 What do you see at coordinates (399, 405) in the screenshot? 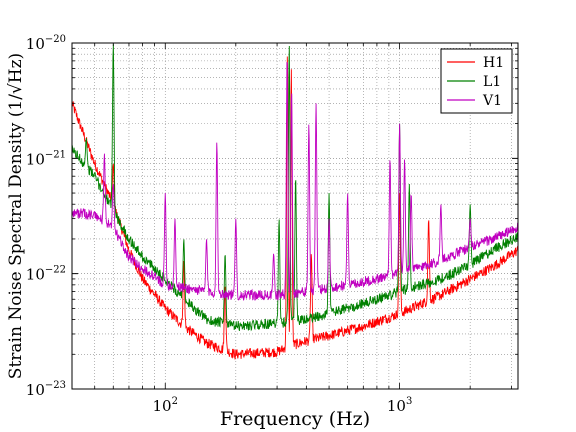
I see `x-tick-label: 10³` at bounding box center [399, 405].